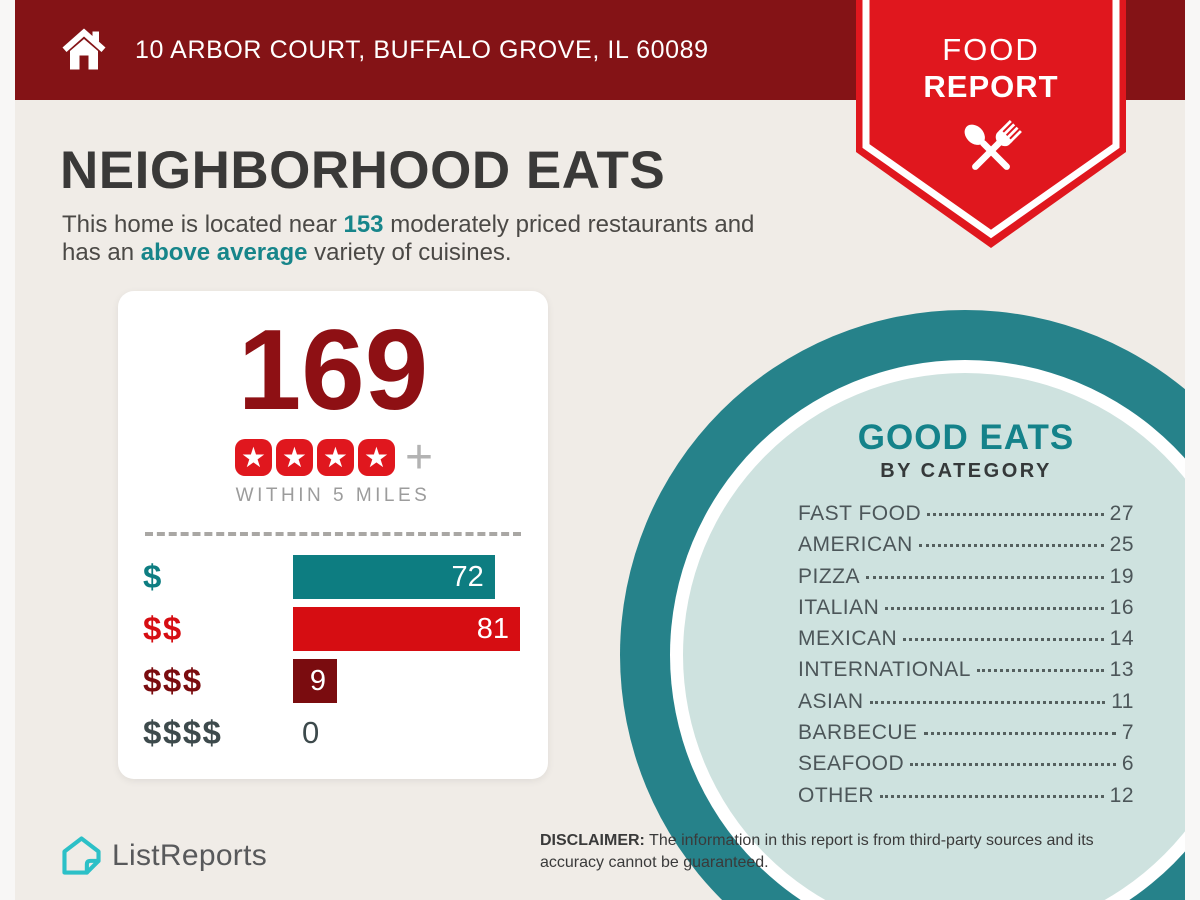  What do you see at coordinates (363, 224) in the screenshot?
I see `restaurant-count: 153` at bounding box center [363, 224].